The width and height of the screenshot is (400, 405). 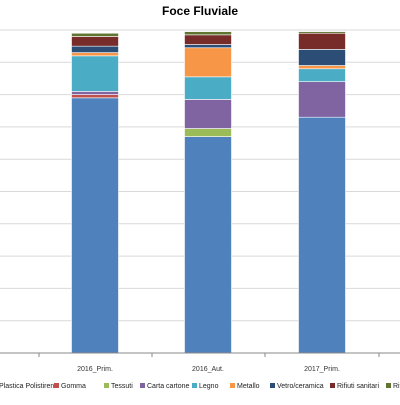 What do you see at coordinates (322, 369) in the screenshot?
I see `x-tick-label: 2017_Prim.` at bounding box center [322, 369].